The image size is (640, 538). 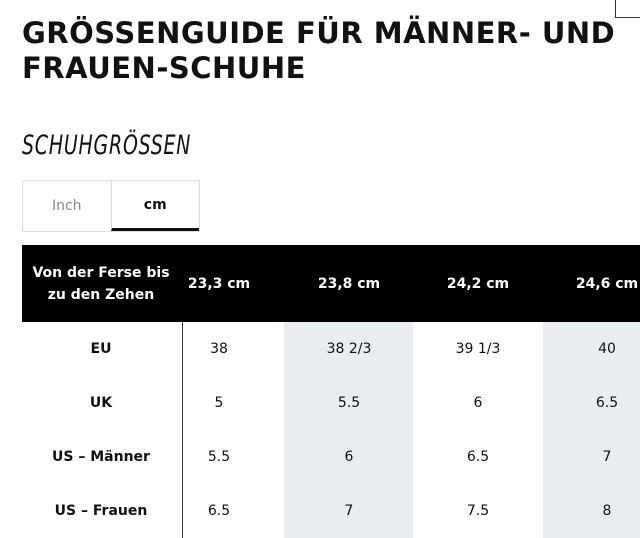 What do you see at coordinates (219, 283) in the screenshot?
I see `header-cell: 23,3 cm` at bounding box center [219, 283].